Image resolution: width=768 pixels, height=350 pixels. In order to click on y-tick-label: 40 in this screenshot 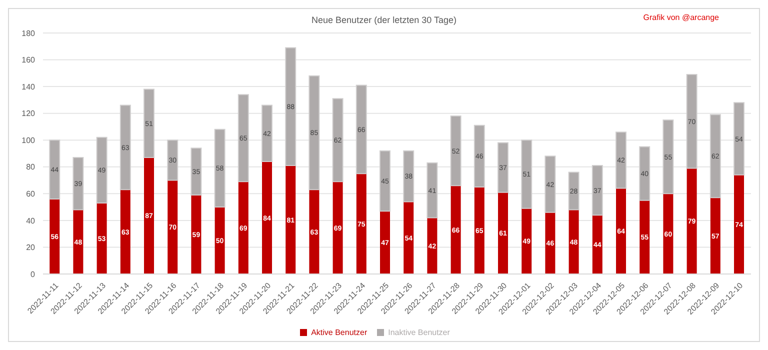, I will do `click(31, 221)`.